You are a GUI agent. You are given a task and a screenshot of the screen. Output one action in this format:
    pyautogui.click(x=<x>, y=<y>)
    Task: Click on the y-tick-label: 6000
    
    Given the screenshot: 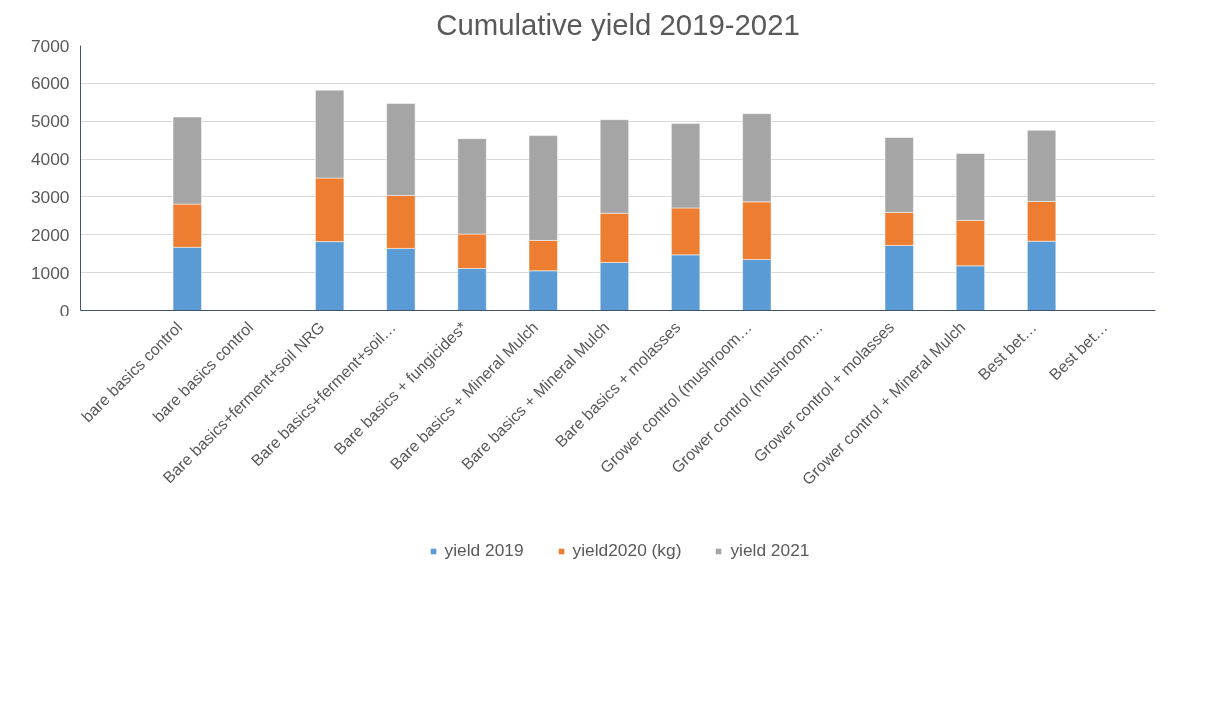 What is the action you would take?
    pyautogui.click(x=50, y=83)
    